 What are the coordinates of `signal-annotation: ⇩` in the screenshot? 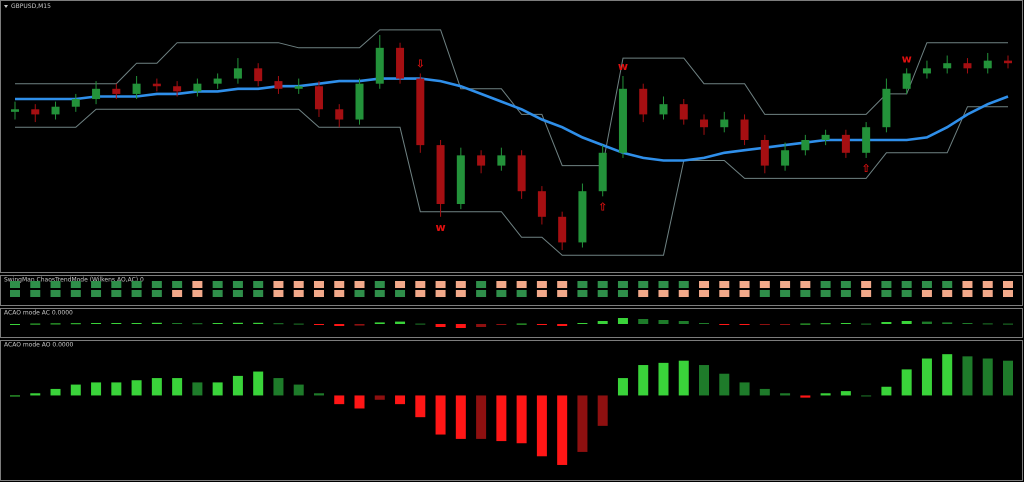 It's located at (420, 63).